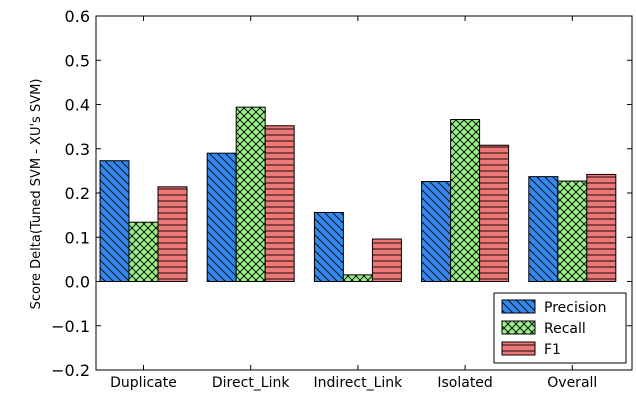 The height and width of the screenshot is (393, 636). What do you see at coordinates (552, 350) in the screenshot?
I see `legend-label: F1` at bounding box center [552, 350].